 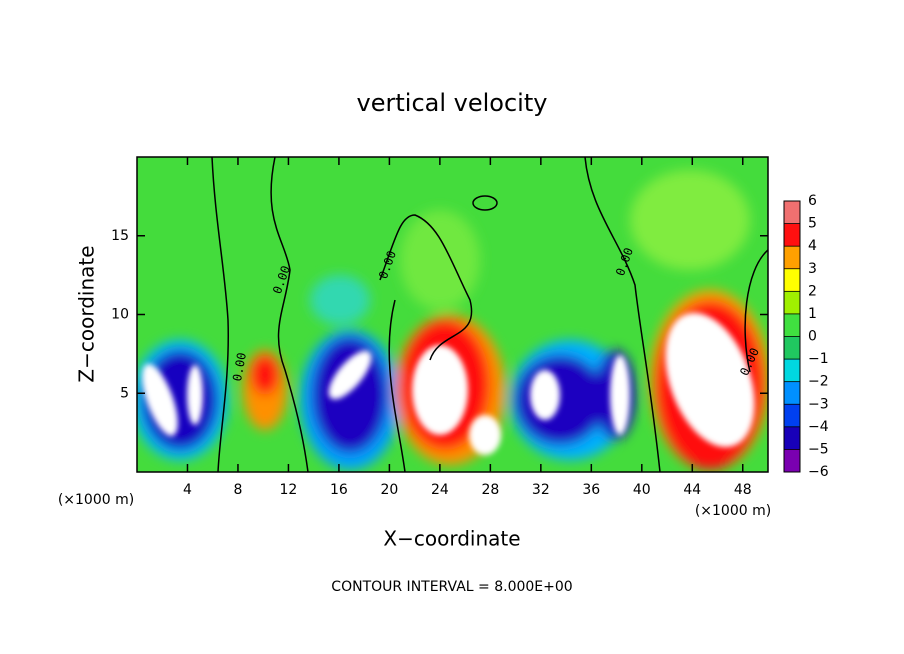 I want to click on colorbar-tick-label: −5, so click(x=818, y=449).